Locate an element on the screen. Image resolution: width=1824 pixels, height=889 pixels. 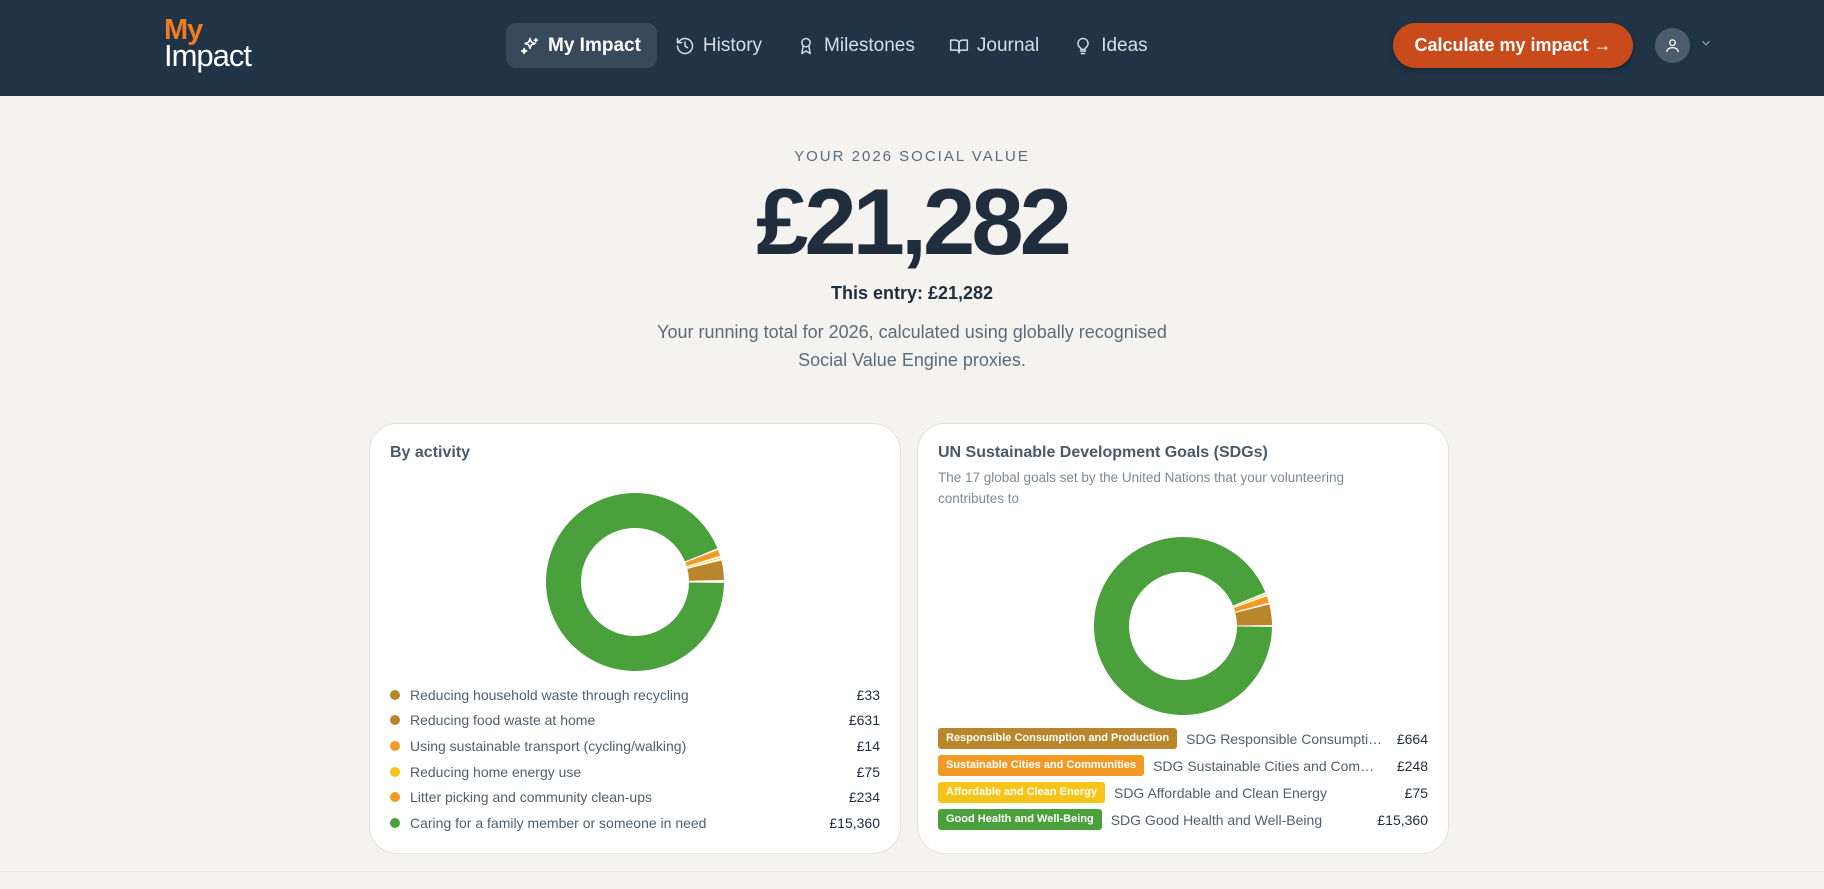
lightbulb-icon is located at coordinates (1083, 45).